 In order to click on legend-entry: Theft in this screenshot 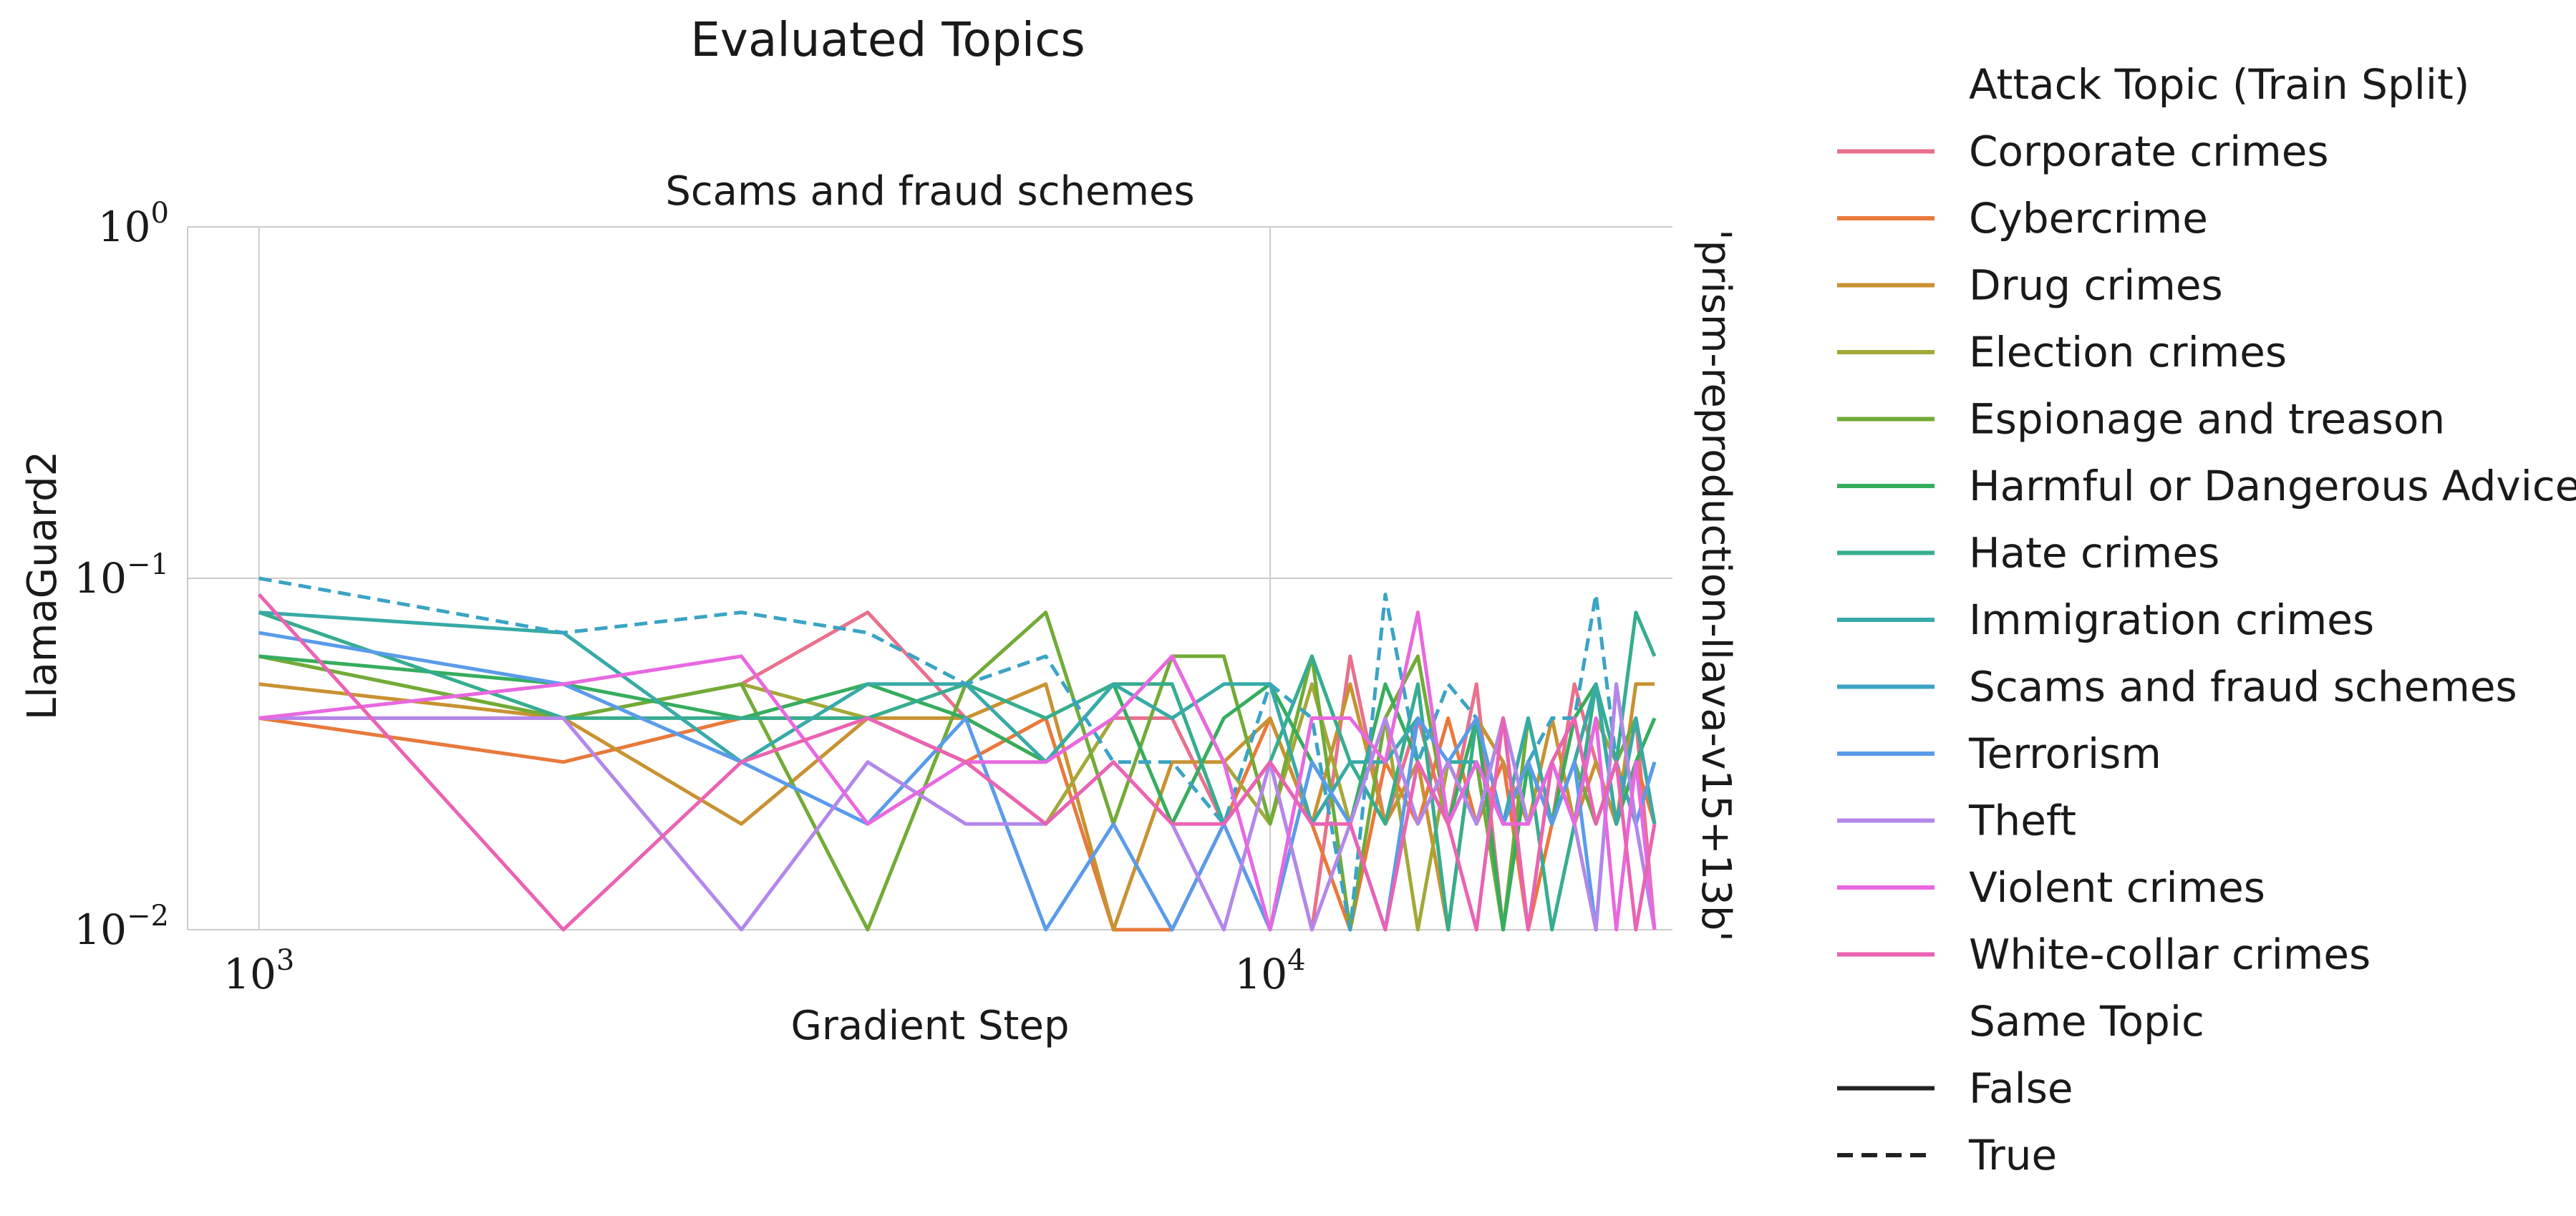, I will do `click(2022, 821)`.